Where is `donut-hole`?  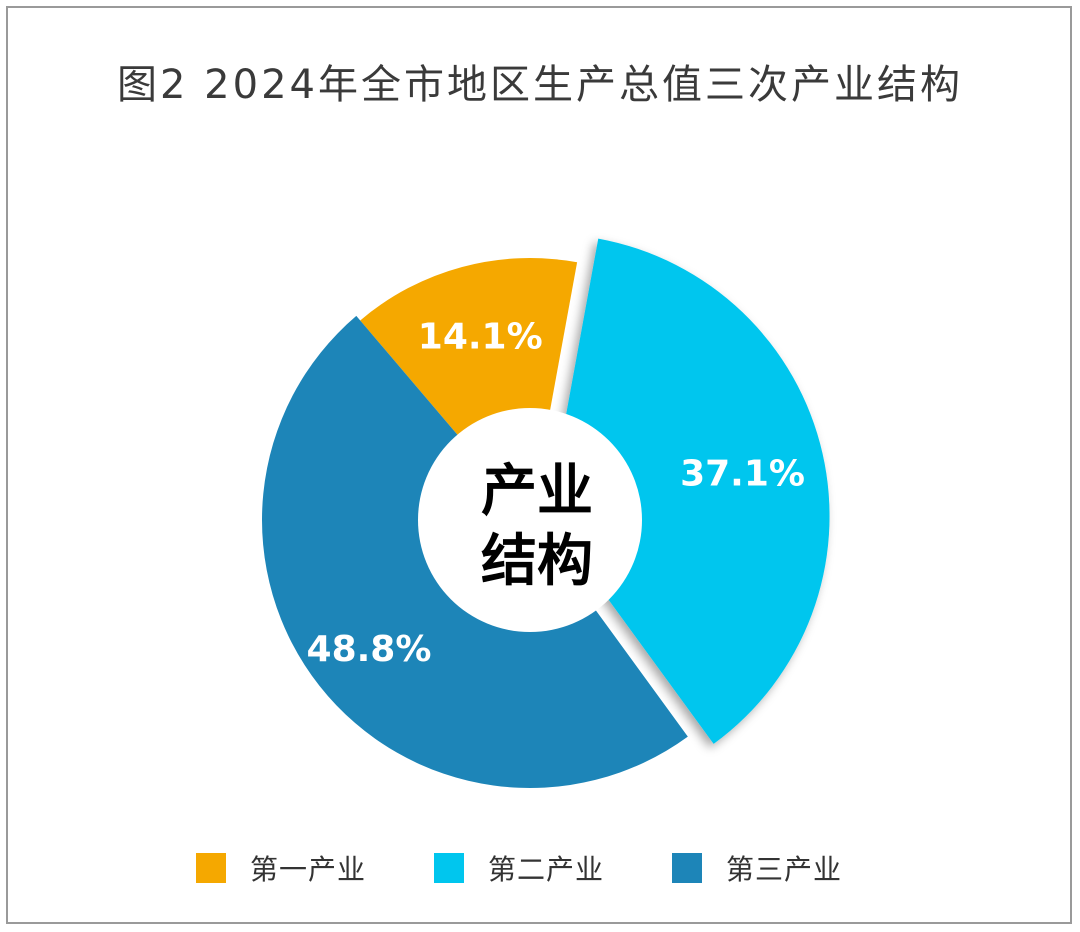
donut-hole is located at coordinates (530, 520).